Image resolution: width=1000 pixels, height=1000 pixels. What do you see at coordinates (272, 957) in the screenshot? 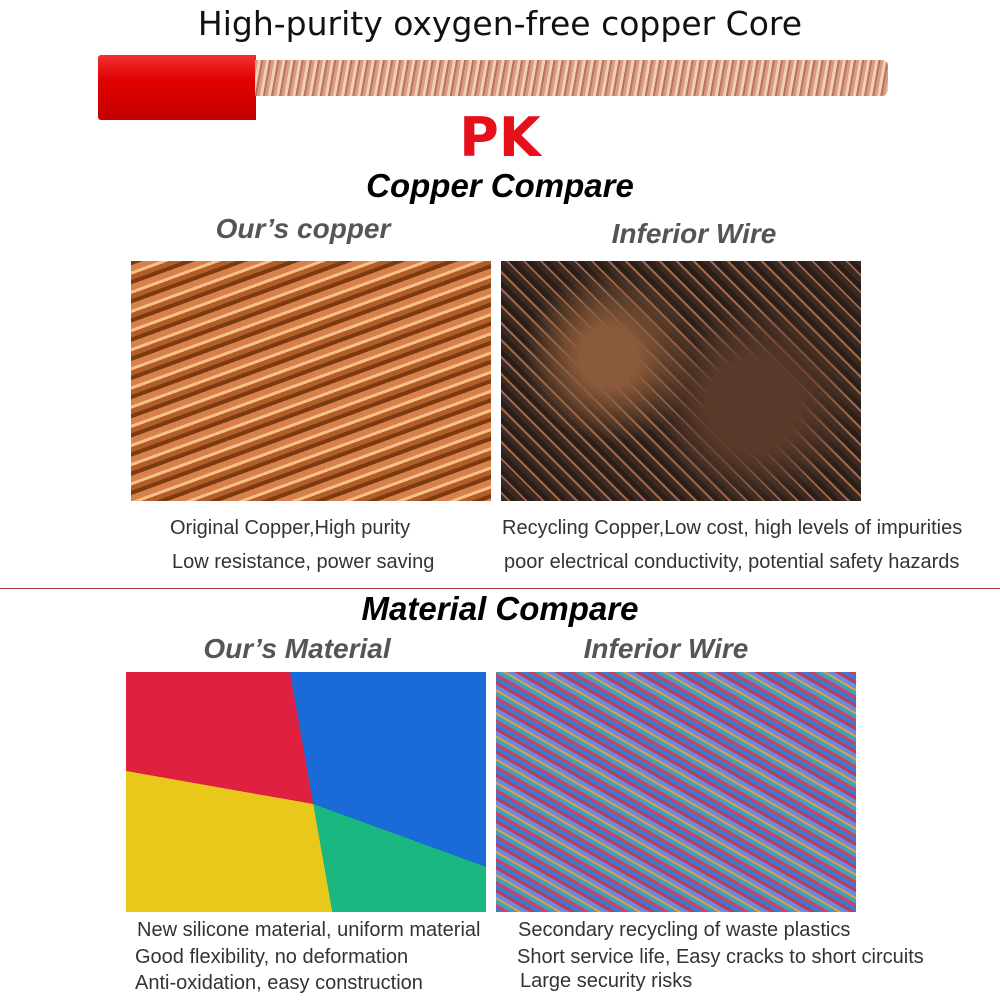
I see `ours-material-line: Good flexibility, no deformation` at bounding box center [272, 957].